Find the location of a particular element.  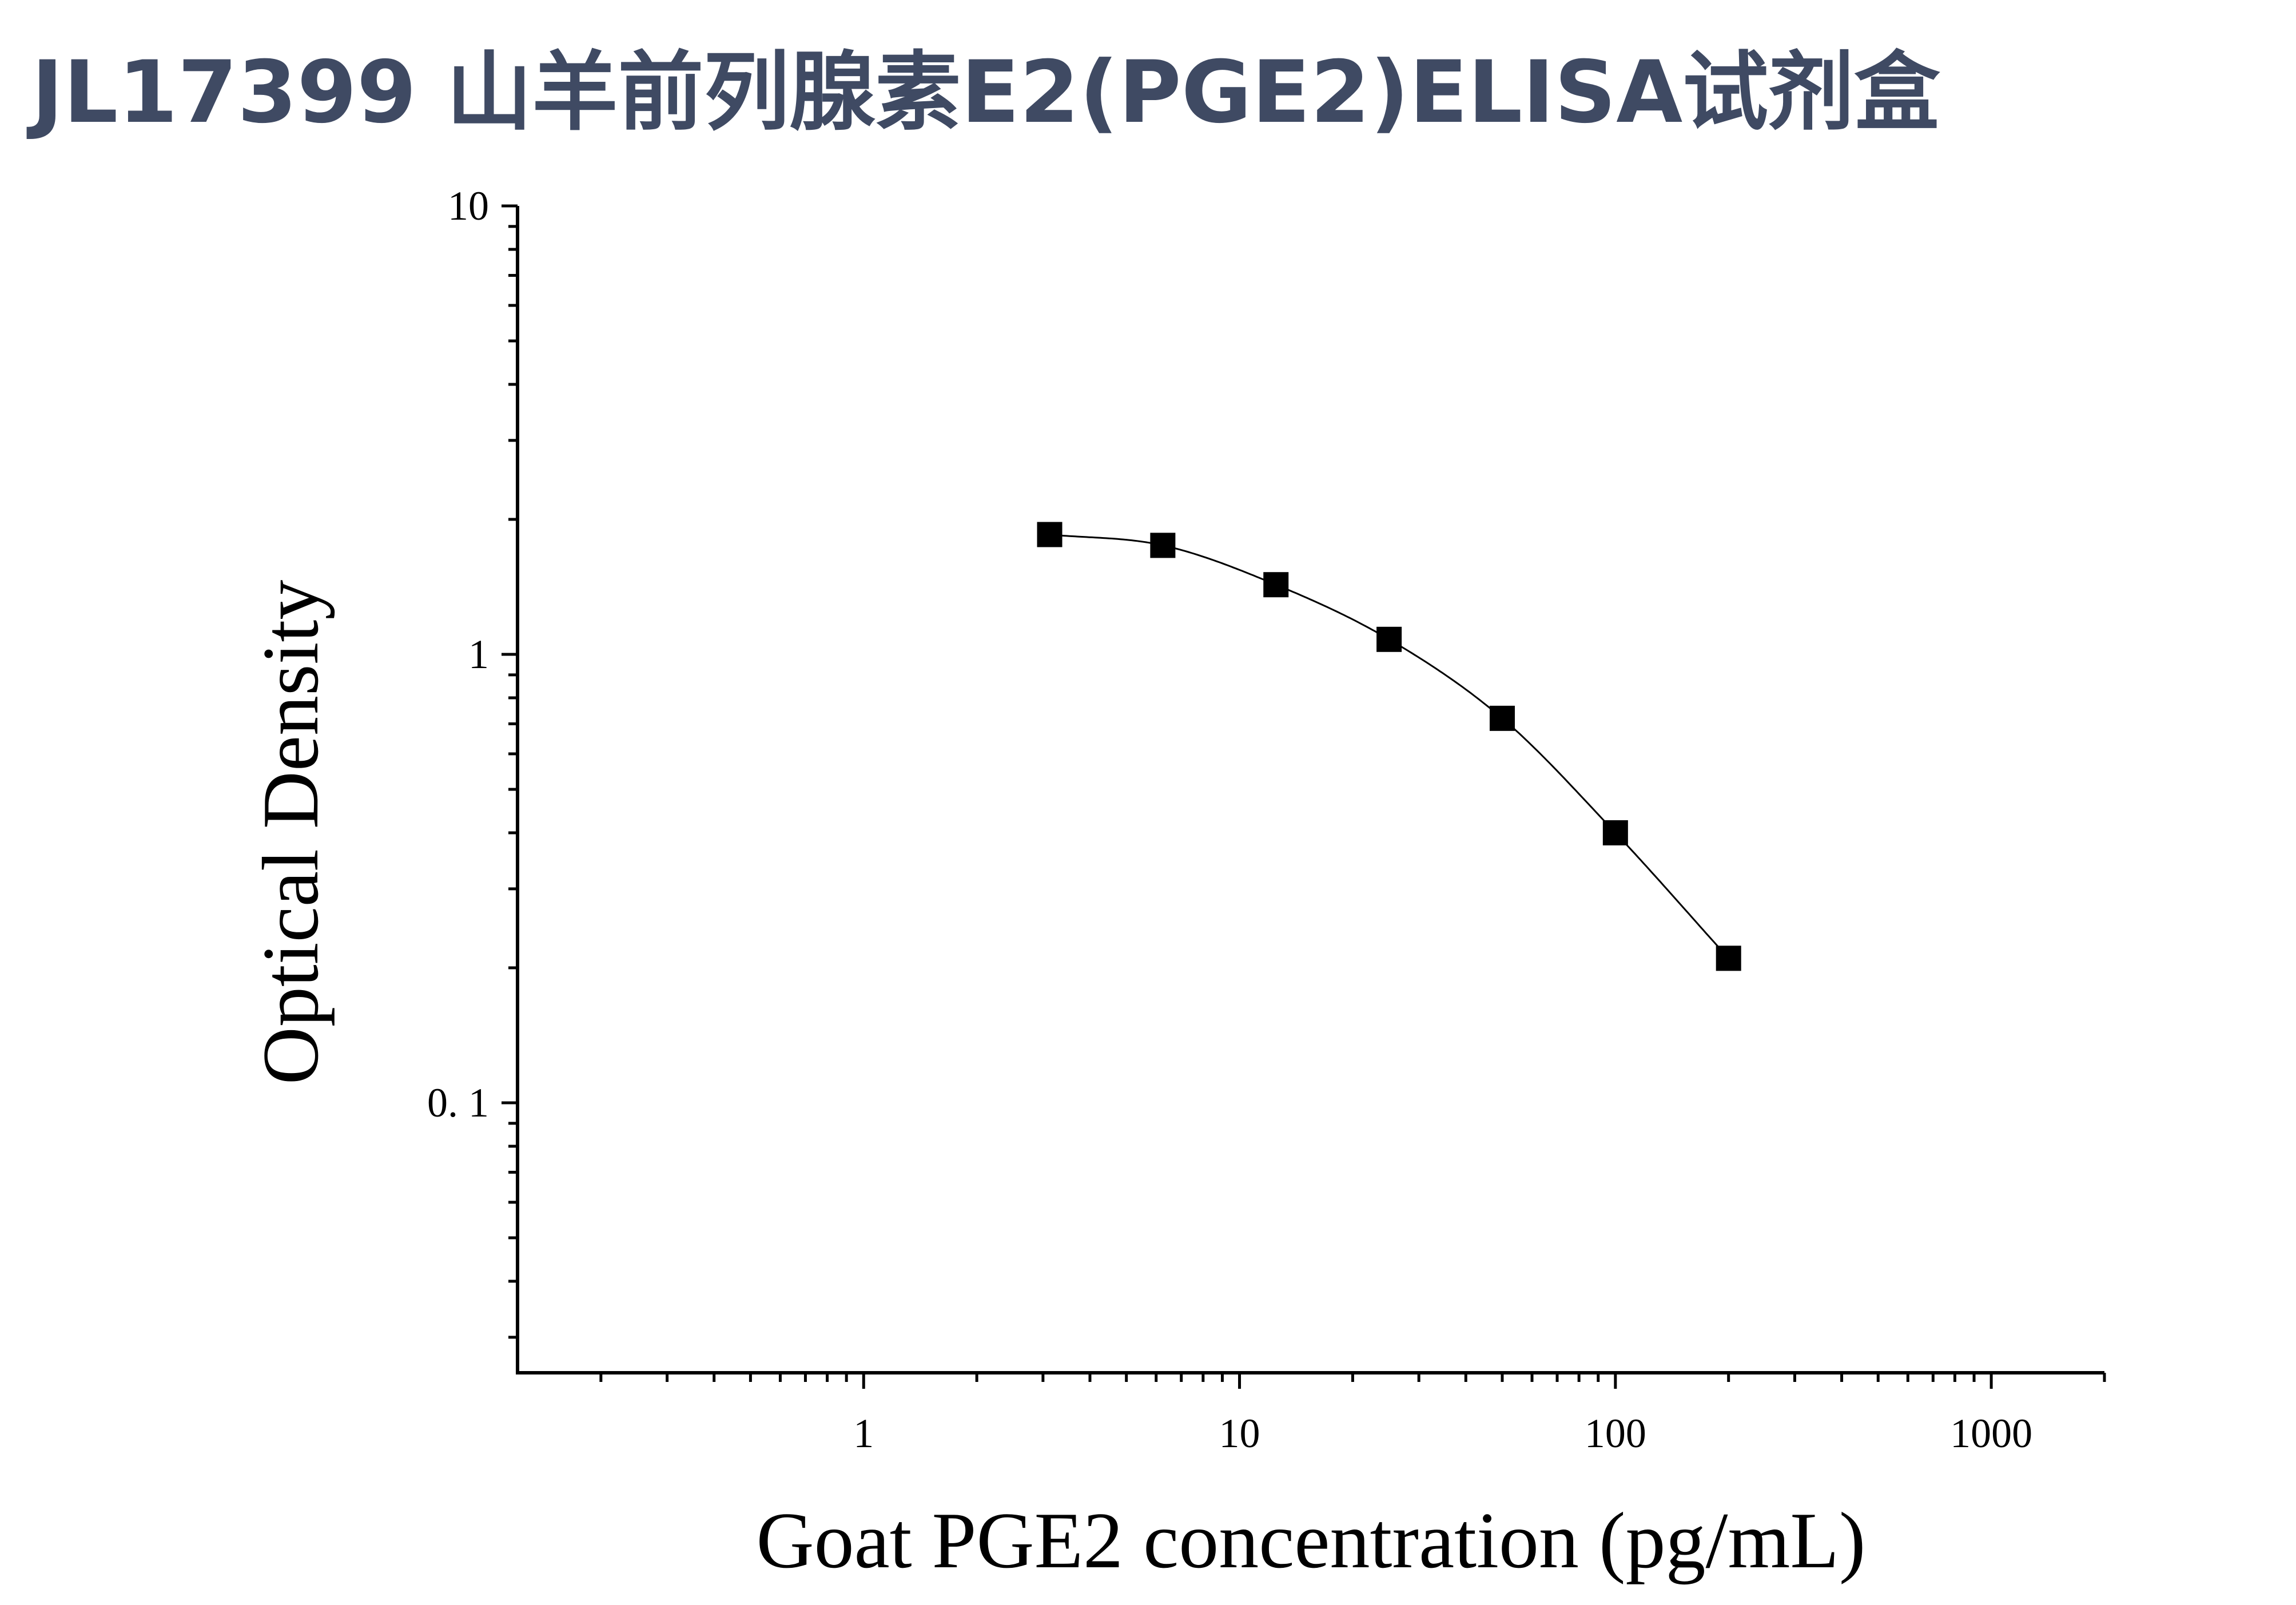

y-tick-label: 10 is located at coordinates (469, 206).